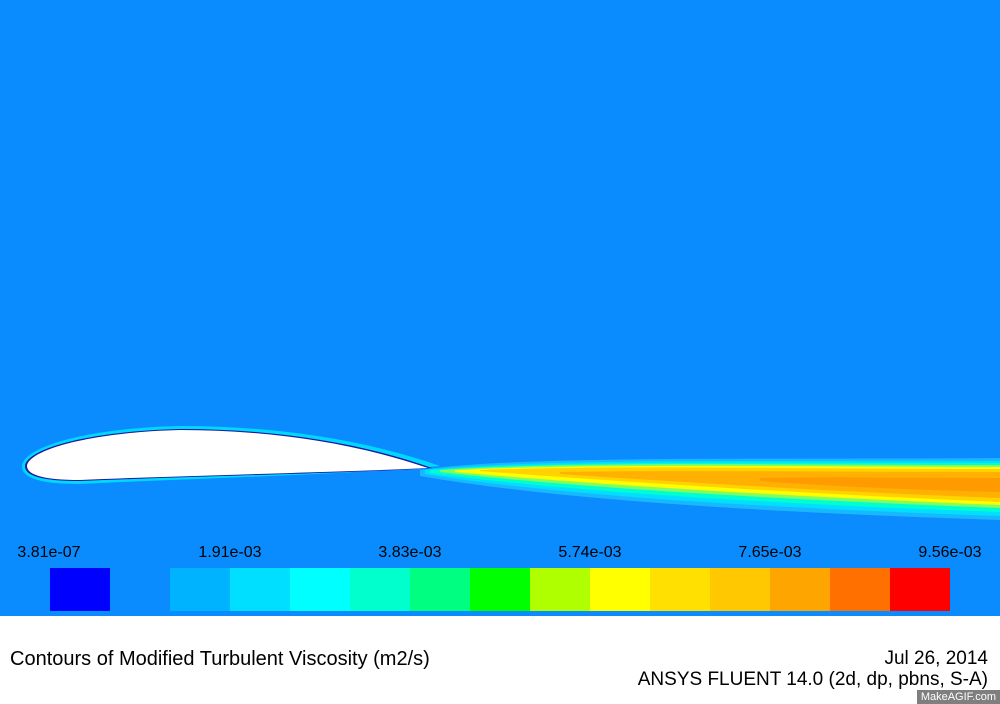 Image resolution: width=1000 pixels, height=704 pixels. Describe the element at coordinates (227, 455) in the screenshot. I see `airfoil` at that location.